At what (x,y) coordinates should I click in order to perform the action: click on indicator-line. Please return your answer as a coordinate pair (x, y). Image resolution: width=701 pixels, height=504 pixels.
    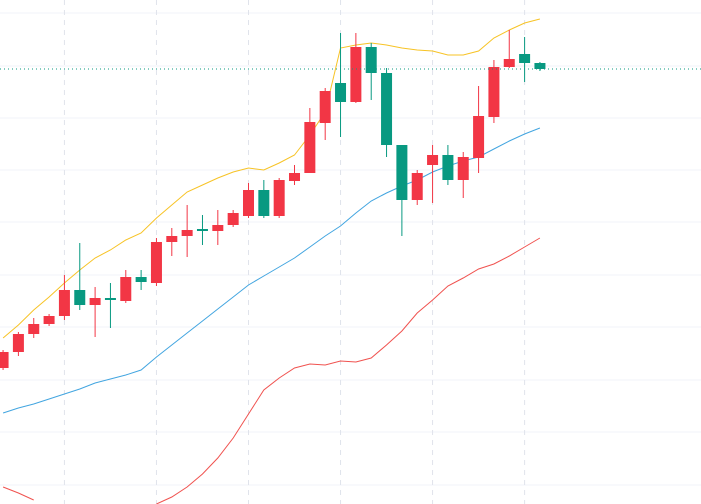
    Looking at the image, I should click on (18, 493).